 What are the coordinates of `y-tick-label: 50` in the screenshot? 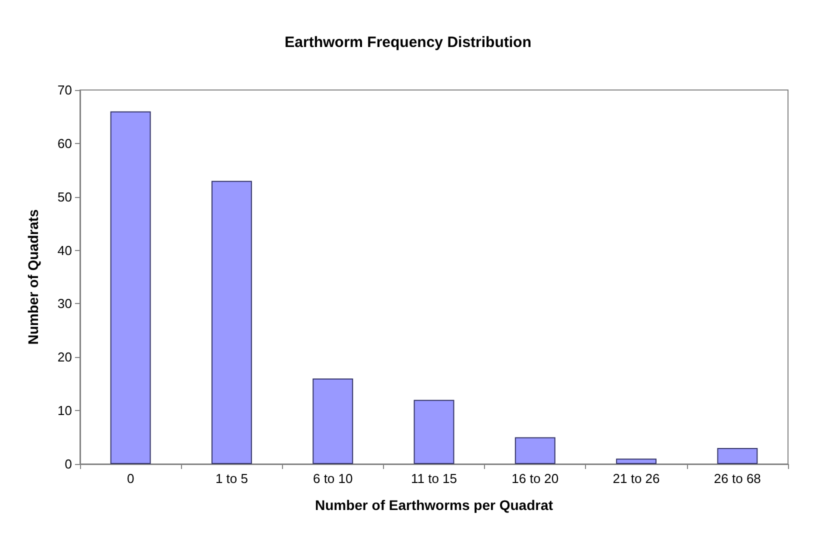 It's located at (65, 196).